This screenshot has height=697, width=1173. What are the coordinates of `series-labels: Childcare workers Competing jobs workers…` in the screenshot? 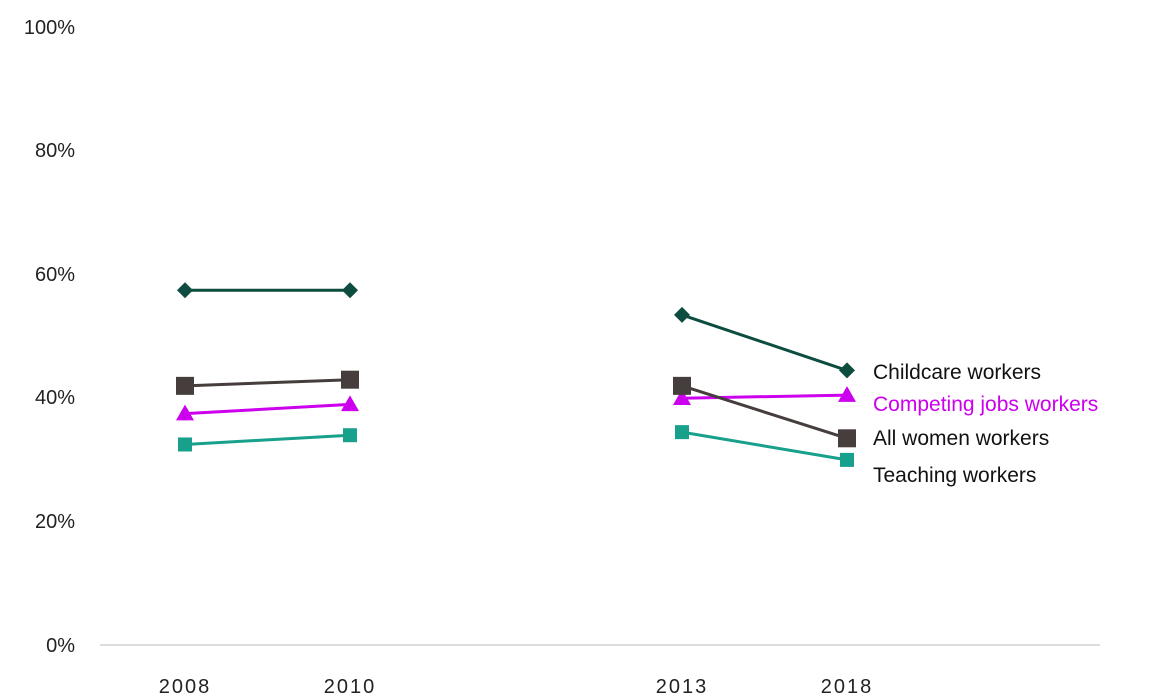 It's located at (985, 424).